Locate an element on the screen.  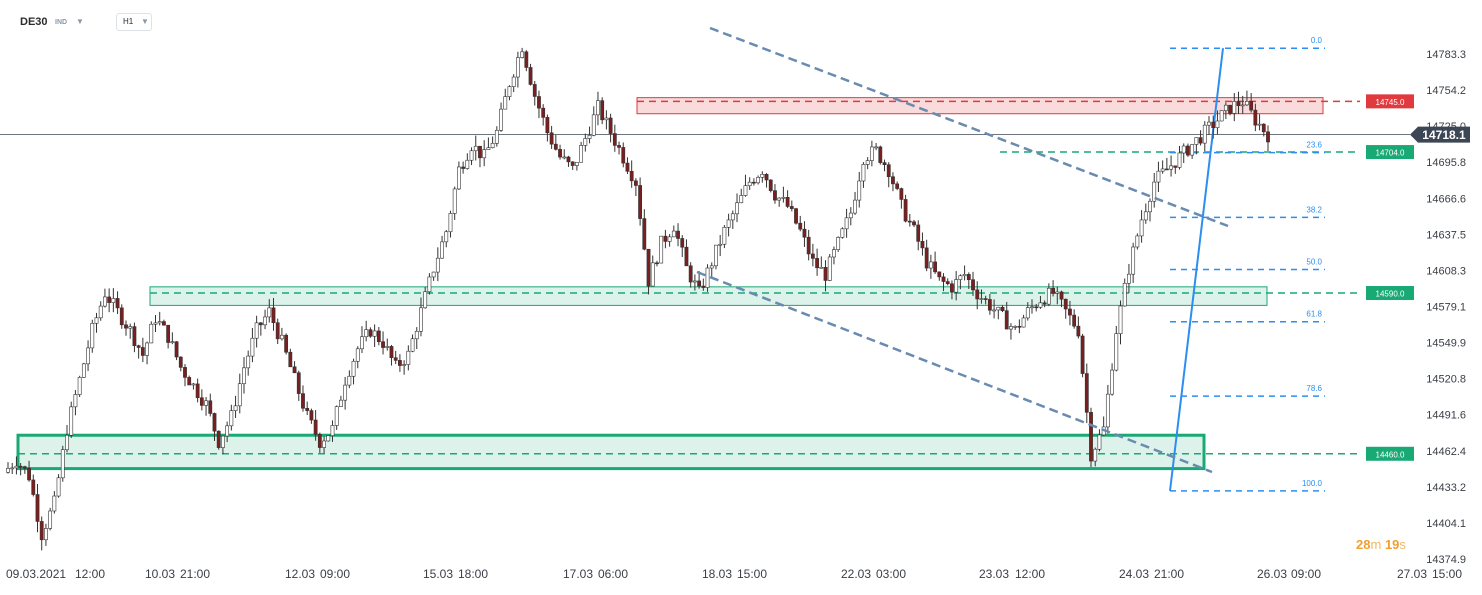
timeframe-label: H1 is located at coordinates (128, 21).